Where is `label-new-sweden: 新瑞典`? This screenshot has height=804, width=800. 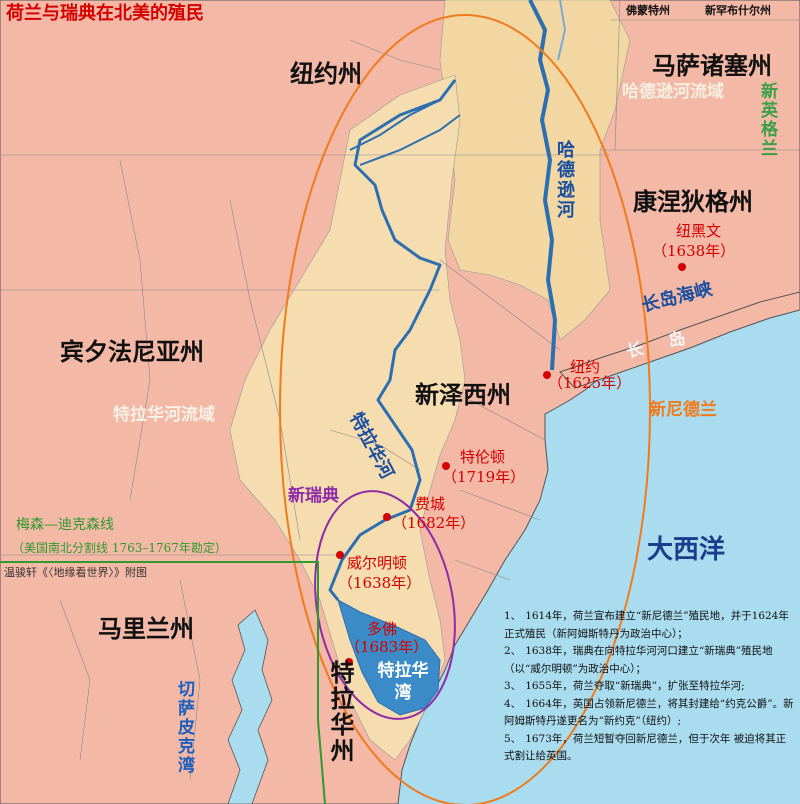 label-new-sweden: 新瑞典 is located at coordinates (313, 496).